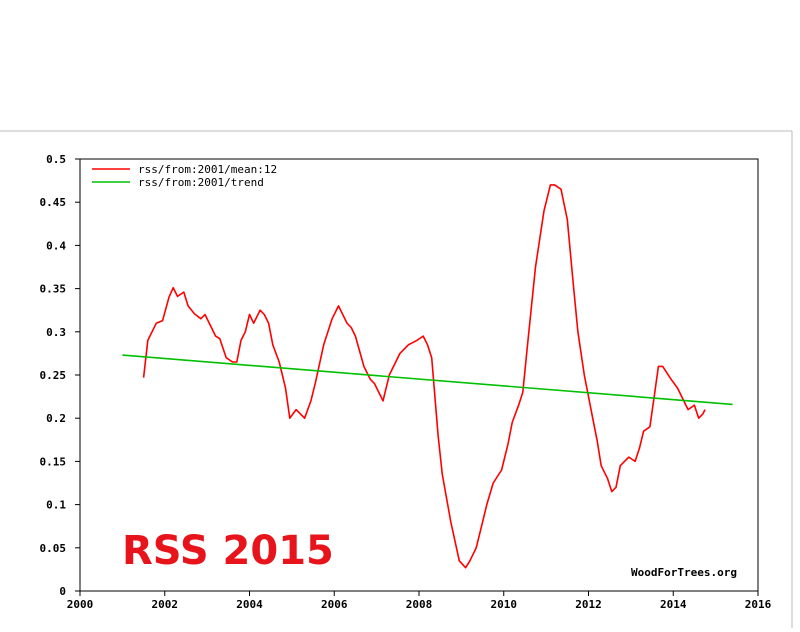 The image size is (800, 632). What do you see at coordinates (53, 202) in the screenshot?
I see `y-tick-label: 0.45` at bounding box center [53, 202].